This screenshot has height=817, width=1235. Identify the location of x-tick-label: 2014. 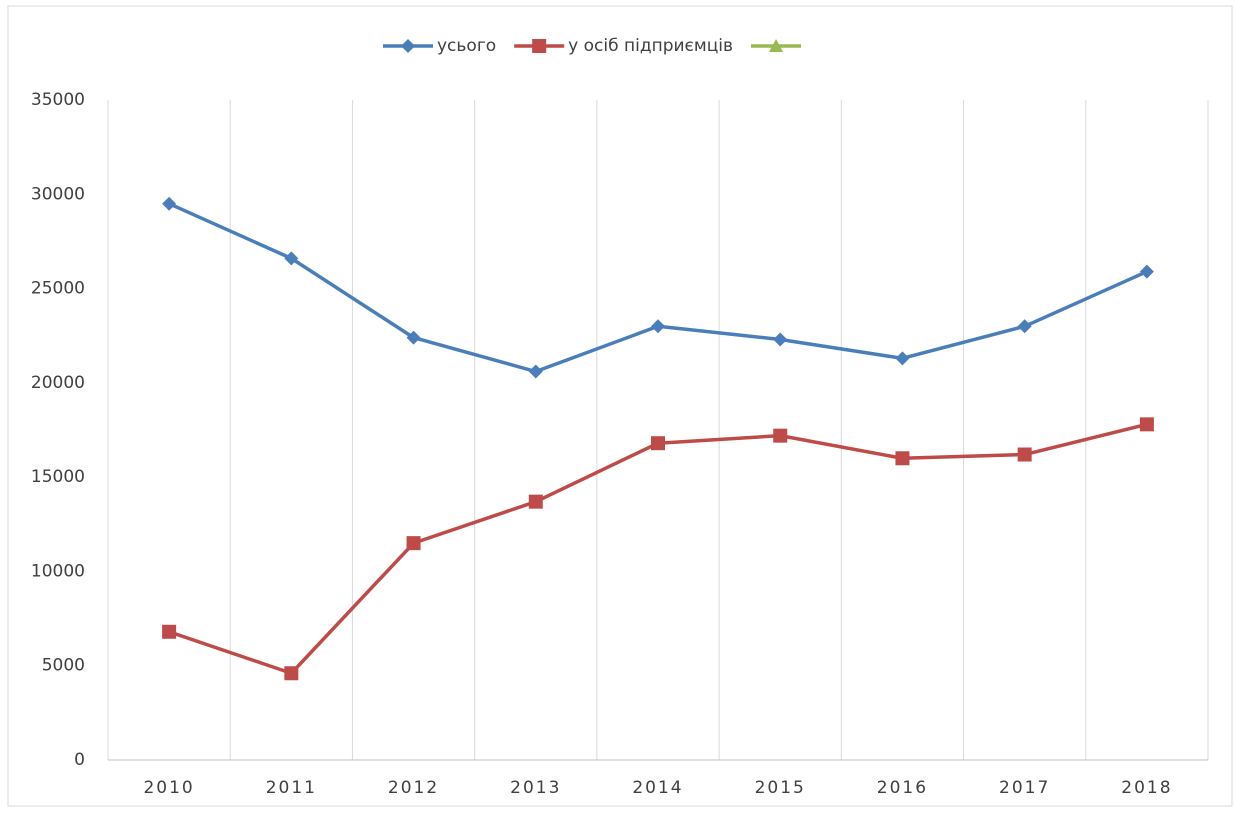
(657, 788).